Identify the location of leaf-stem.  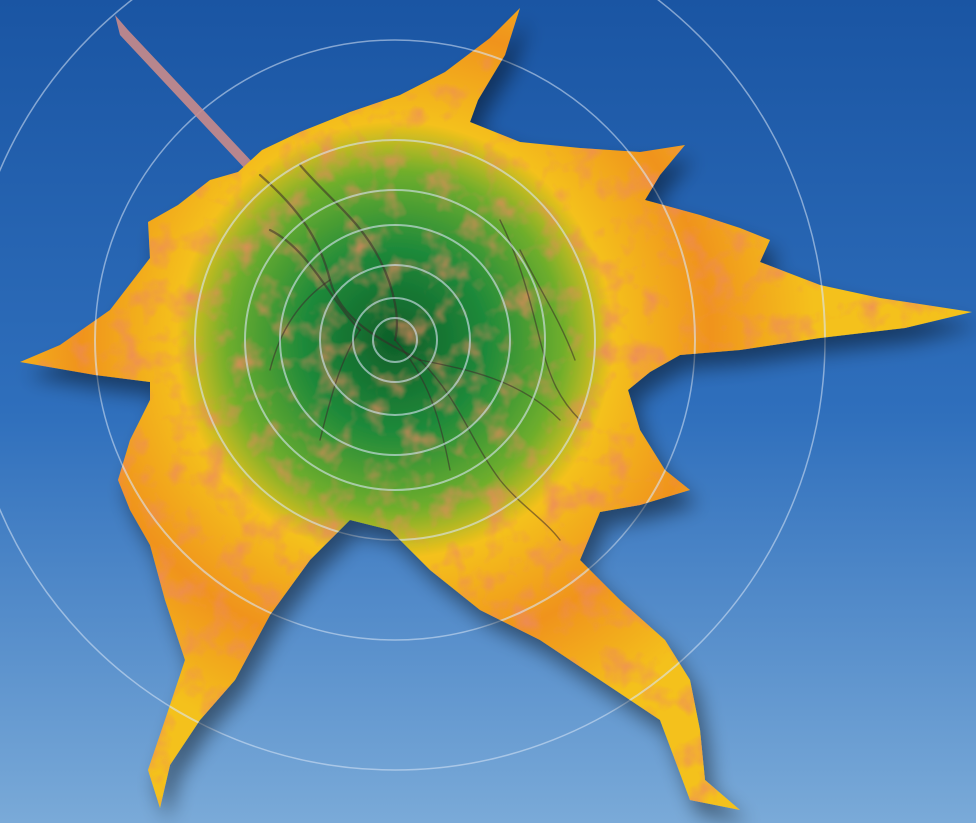
(185, 93).